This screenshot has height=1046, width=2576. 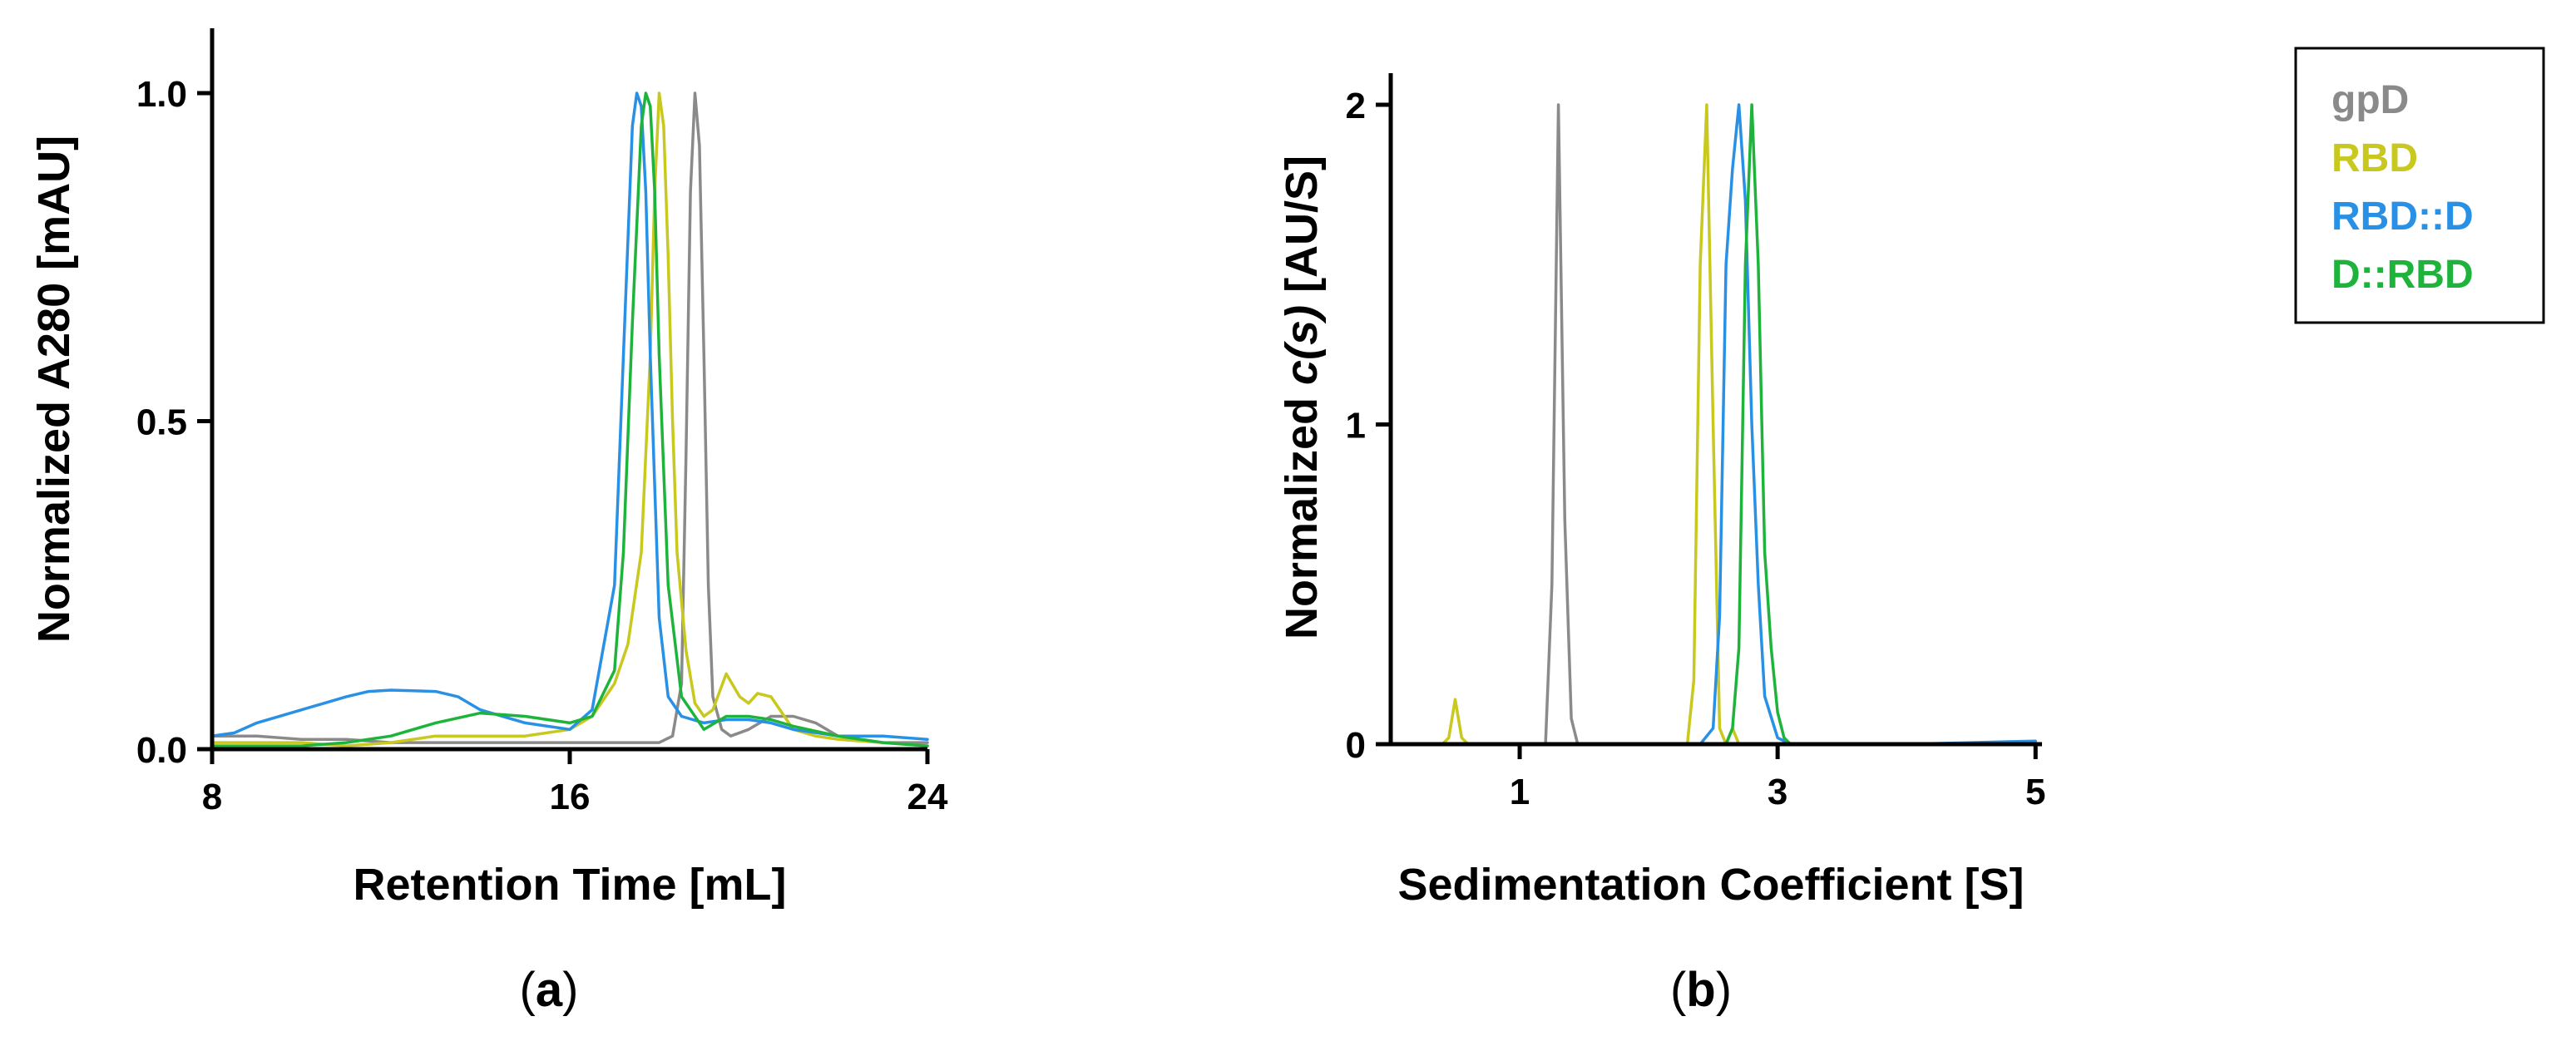 I want to click on y-tick-label-a-1: 0.5, so click(x=161, y=422).